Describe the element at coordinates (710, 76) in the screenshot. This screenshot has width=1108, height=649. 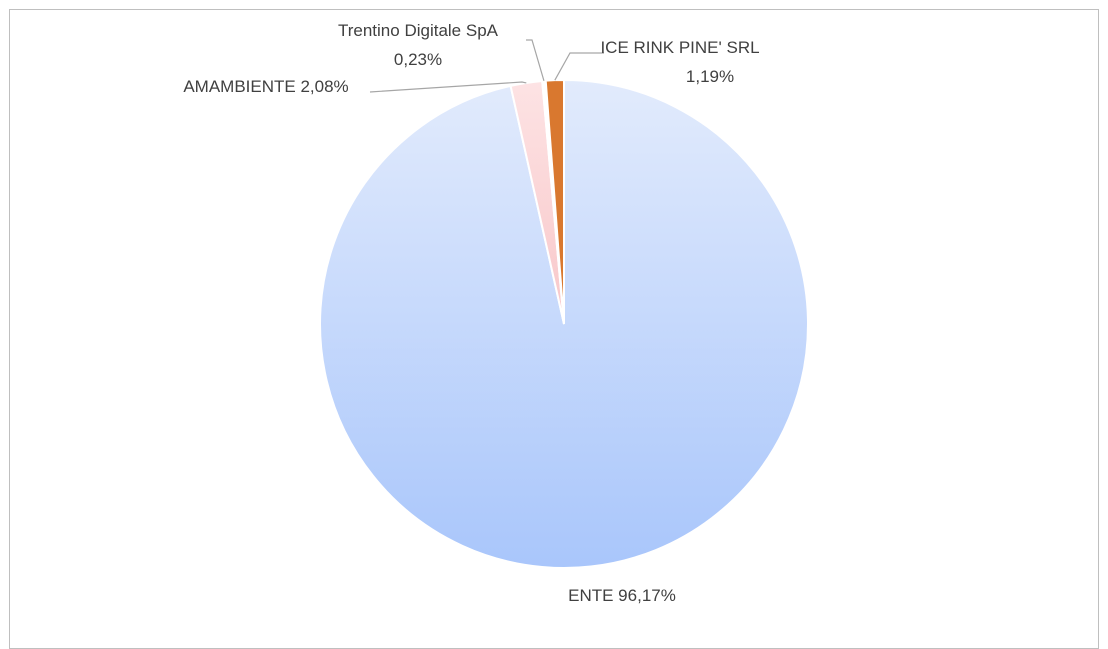
I see `data-label-ice-rink-pine-srl-value: 1,19%` at that location.